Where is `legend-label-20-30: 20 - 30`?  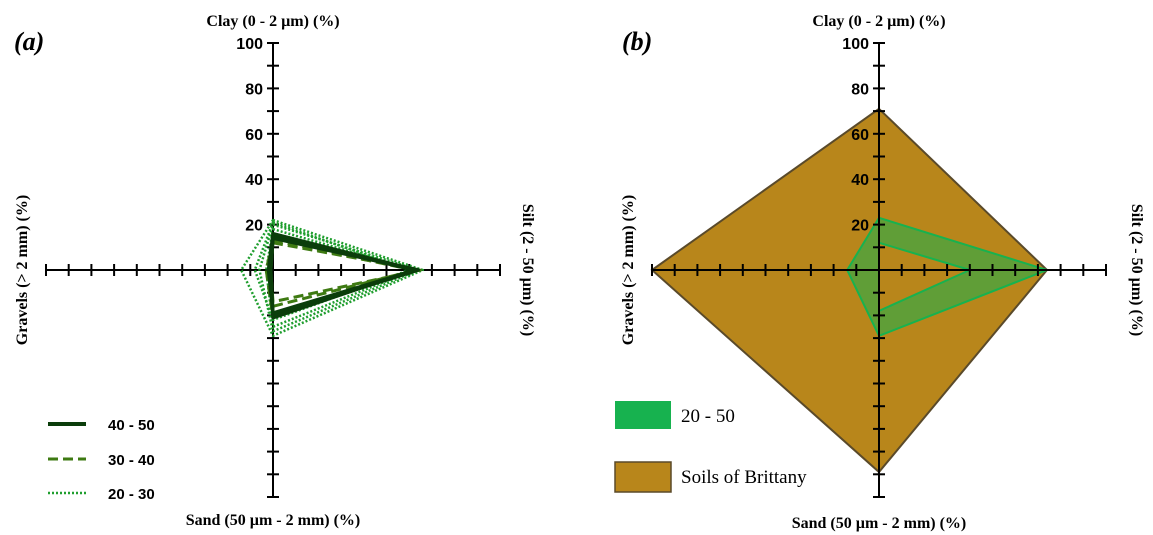
legend-label-20-30: 20 - 30 is located at coordinates (131, 494).